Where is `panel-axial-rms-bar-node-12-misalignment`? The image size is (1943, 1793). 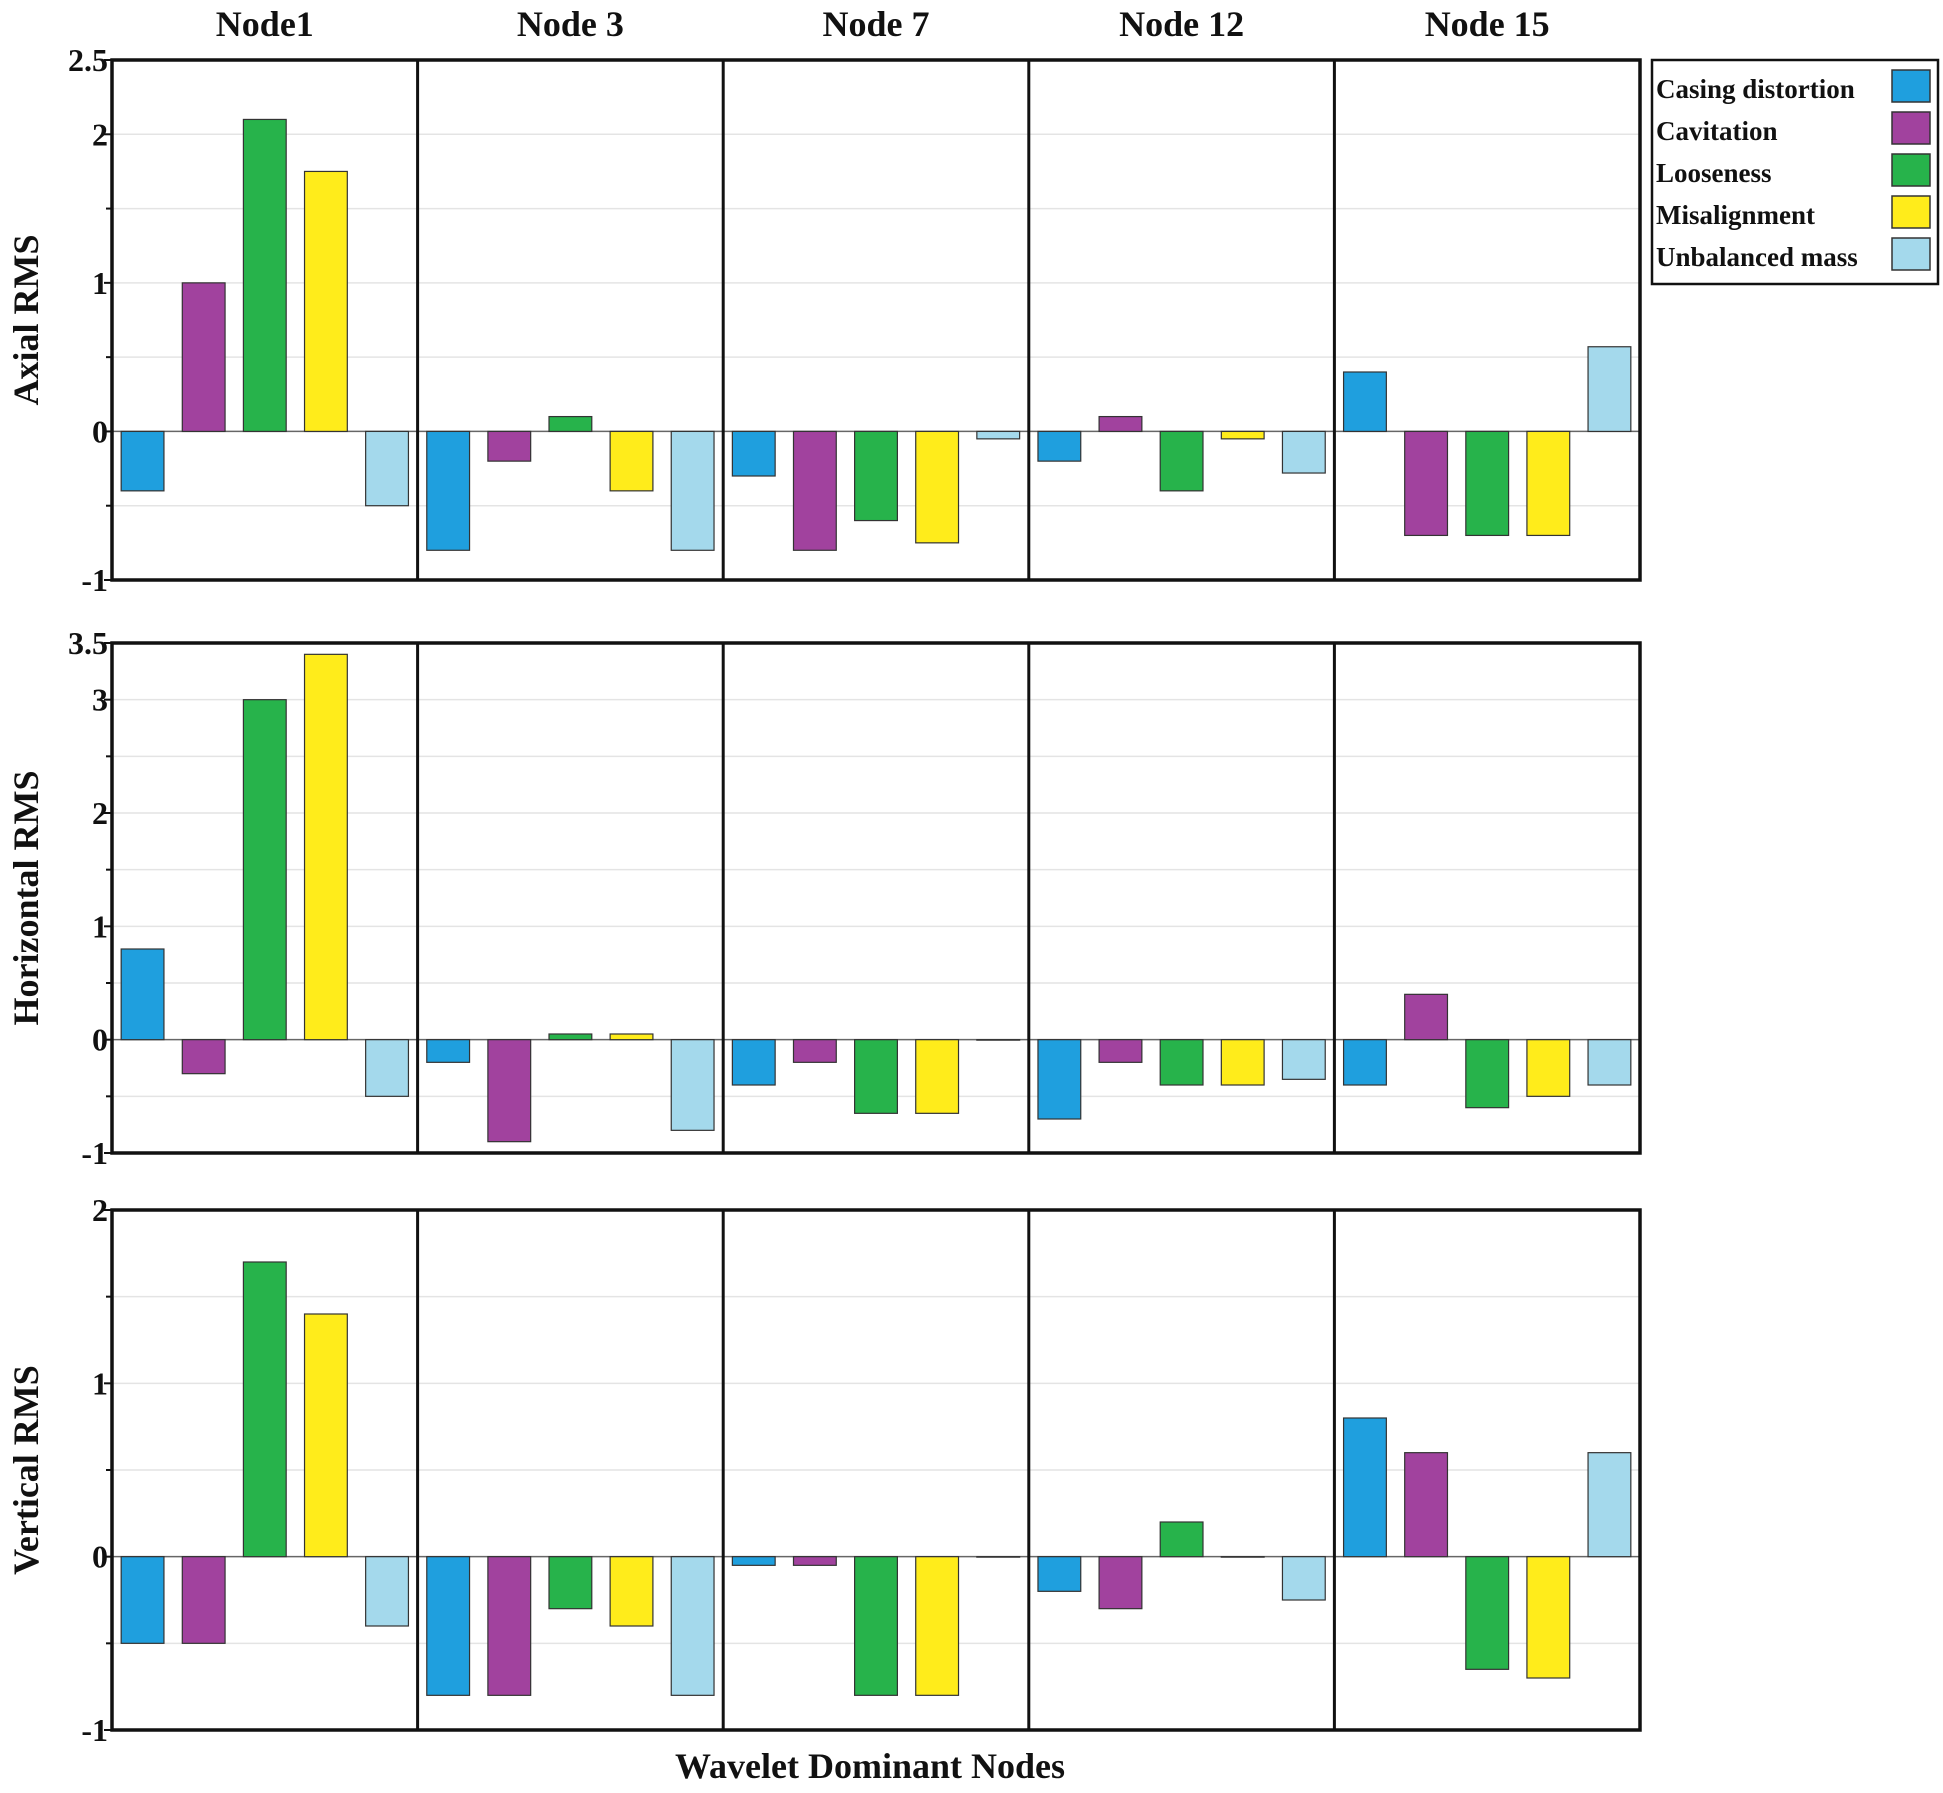
panel-axial-rms-bar-node-12-misalignment is located at coordinates (1242, 435).